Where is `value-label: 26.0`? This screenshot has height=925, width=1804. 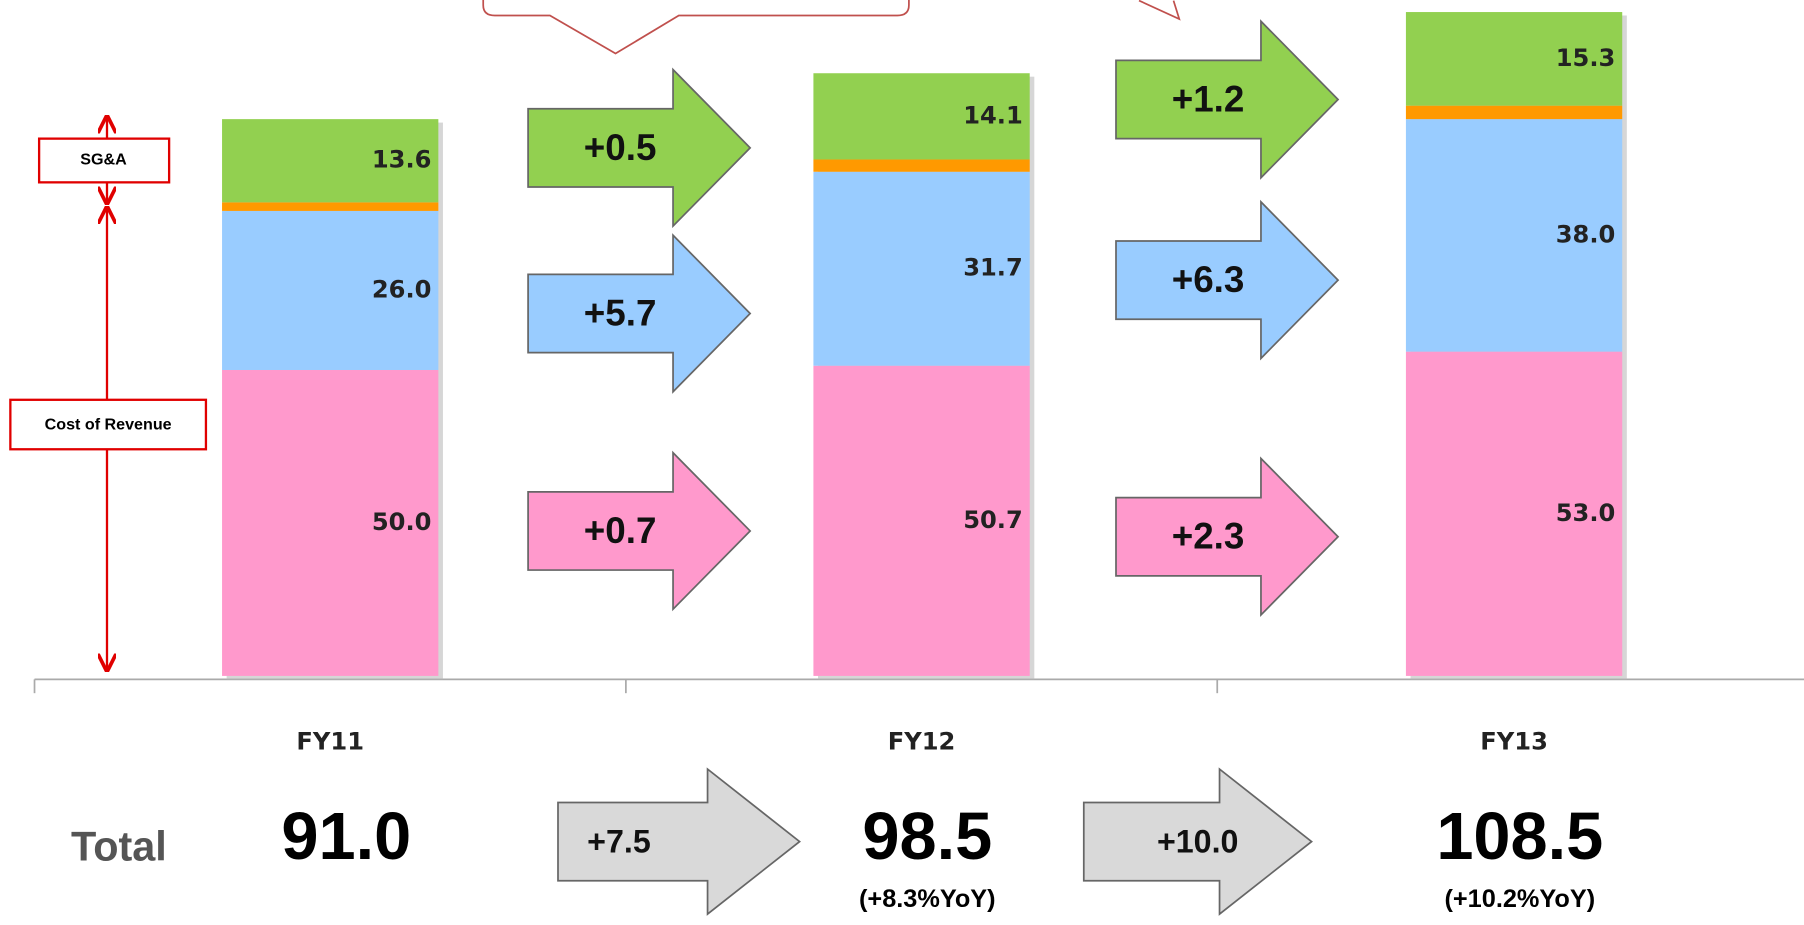
value-label: 26.0 is located at coordinates (402, 289).